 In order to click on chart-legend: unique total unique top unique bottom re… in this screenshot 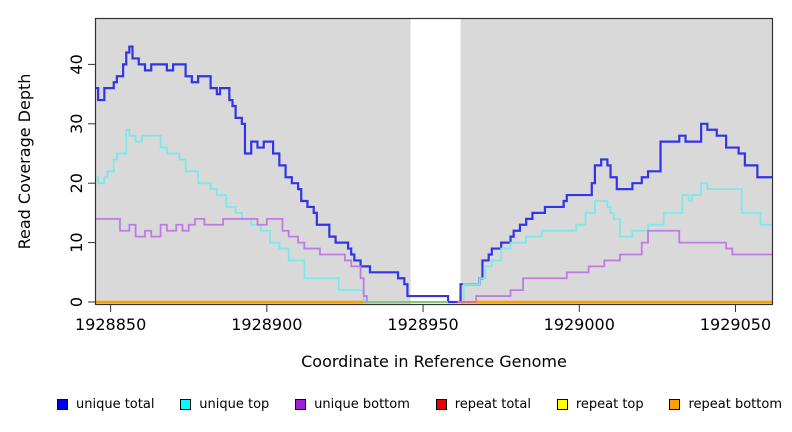, I will do `click(396, 404)`.